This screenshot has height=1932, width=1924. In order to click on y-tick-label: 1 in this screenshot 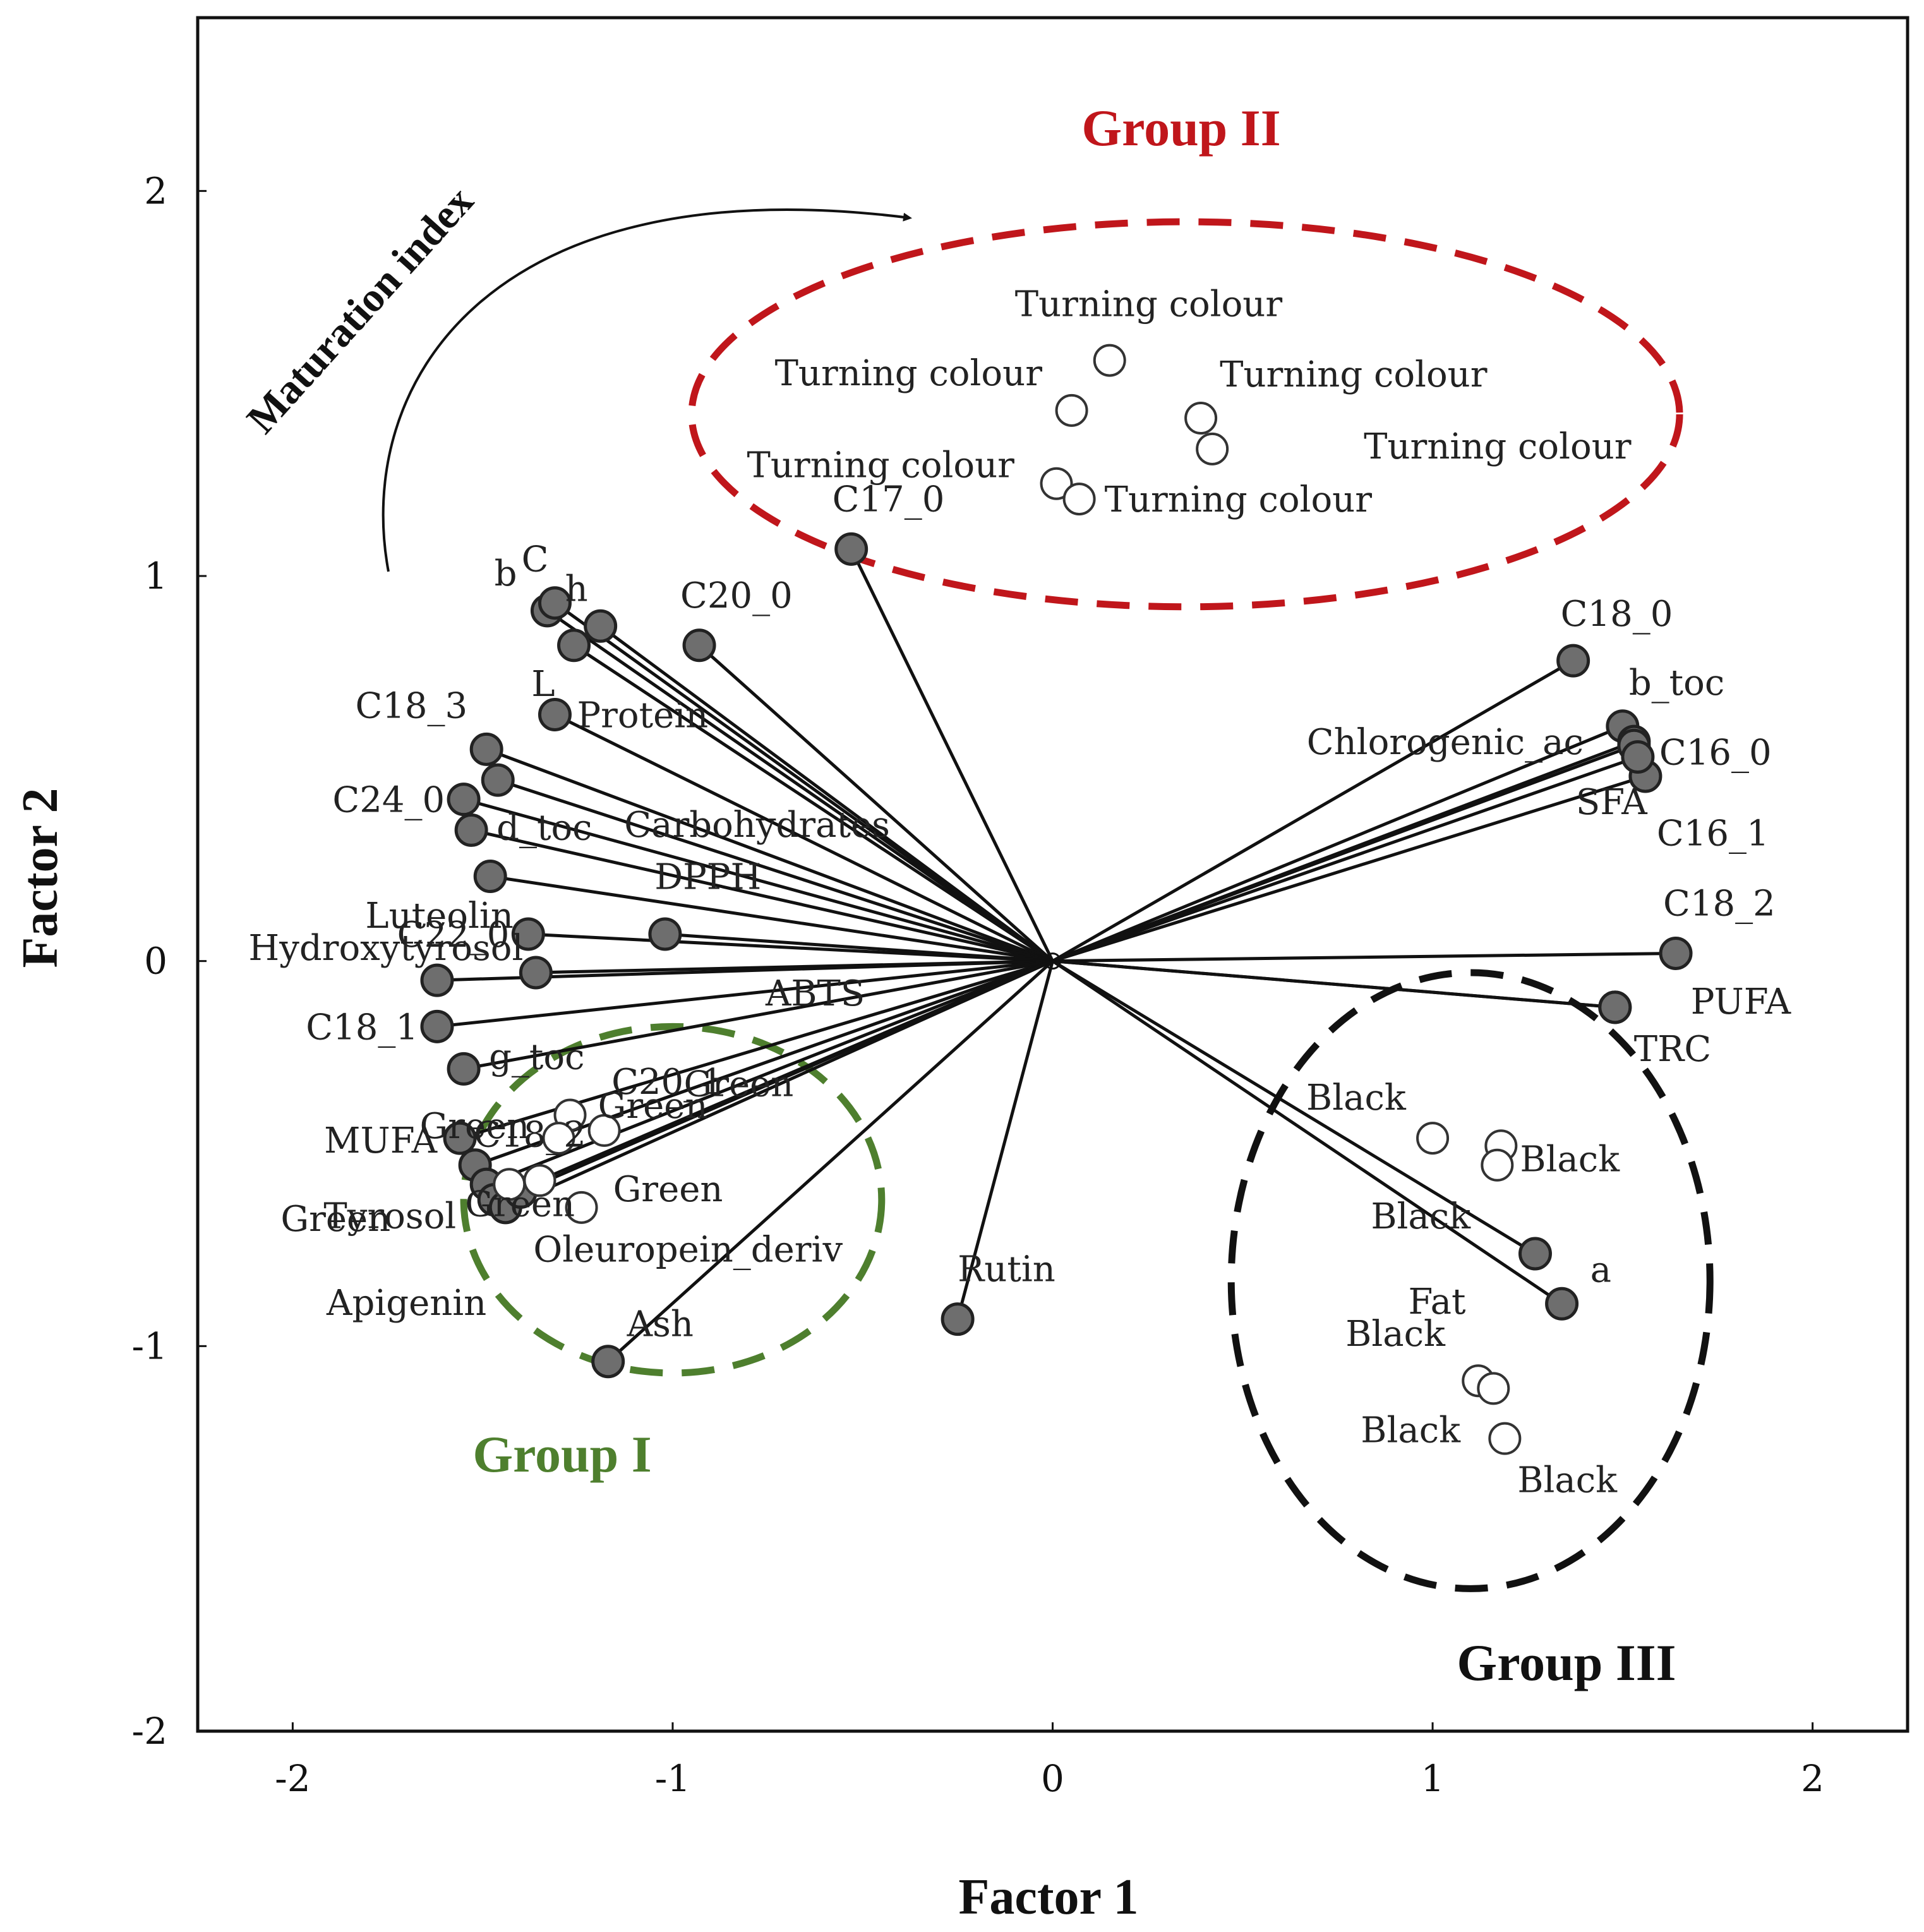, I will do `click(155, 576)`.